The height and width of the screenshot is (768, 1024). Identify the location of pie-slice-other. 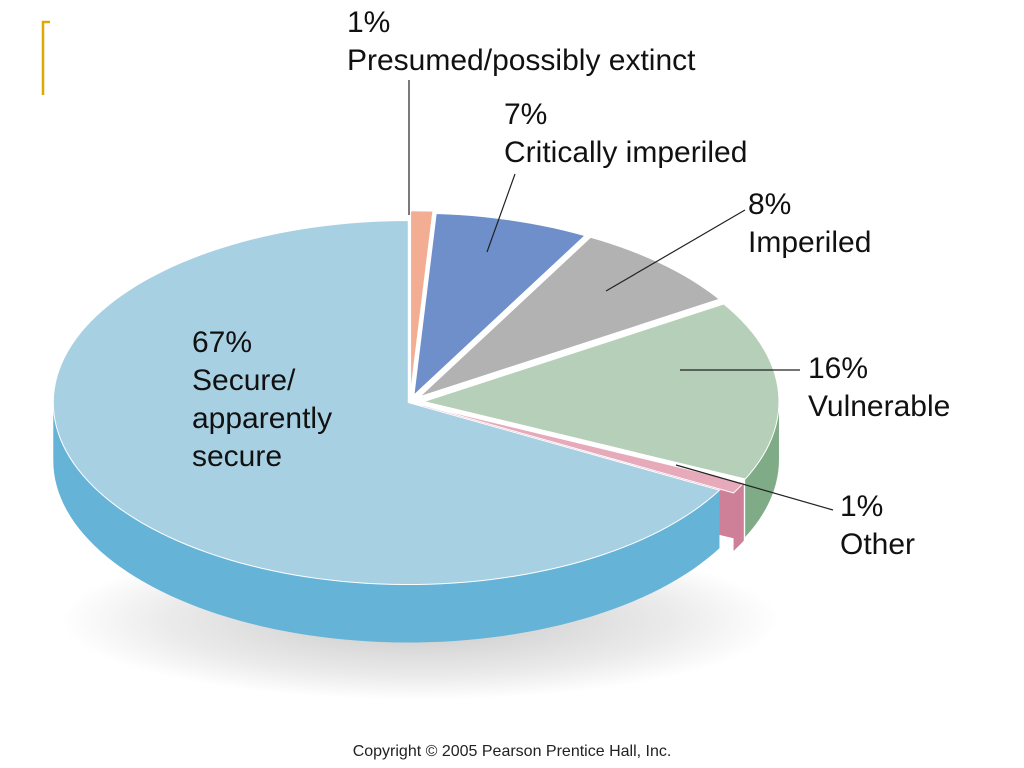
(583, 449).